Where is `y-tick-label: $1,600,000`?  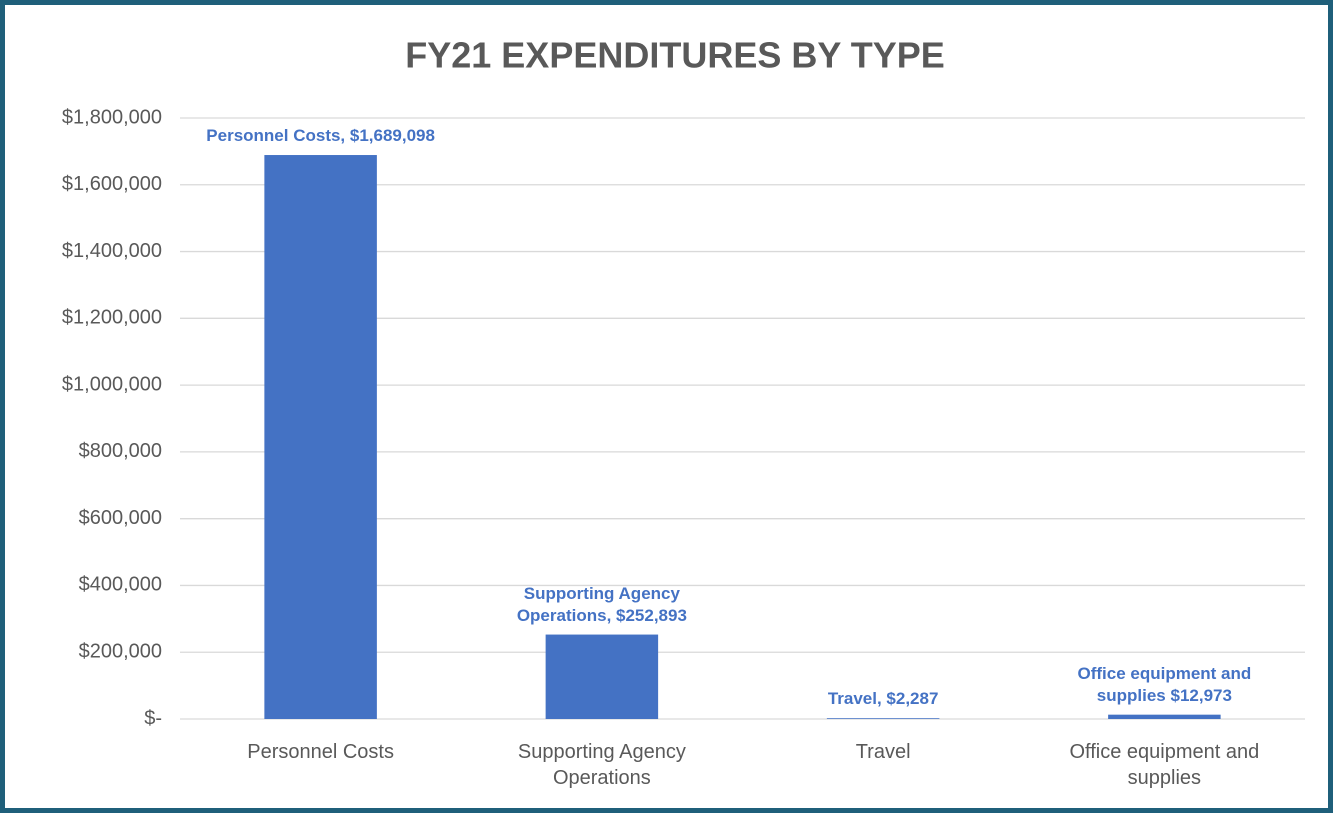 y-tick-label: $1,600,000 is located at coordinates (112, 184).